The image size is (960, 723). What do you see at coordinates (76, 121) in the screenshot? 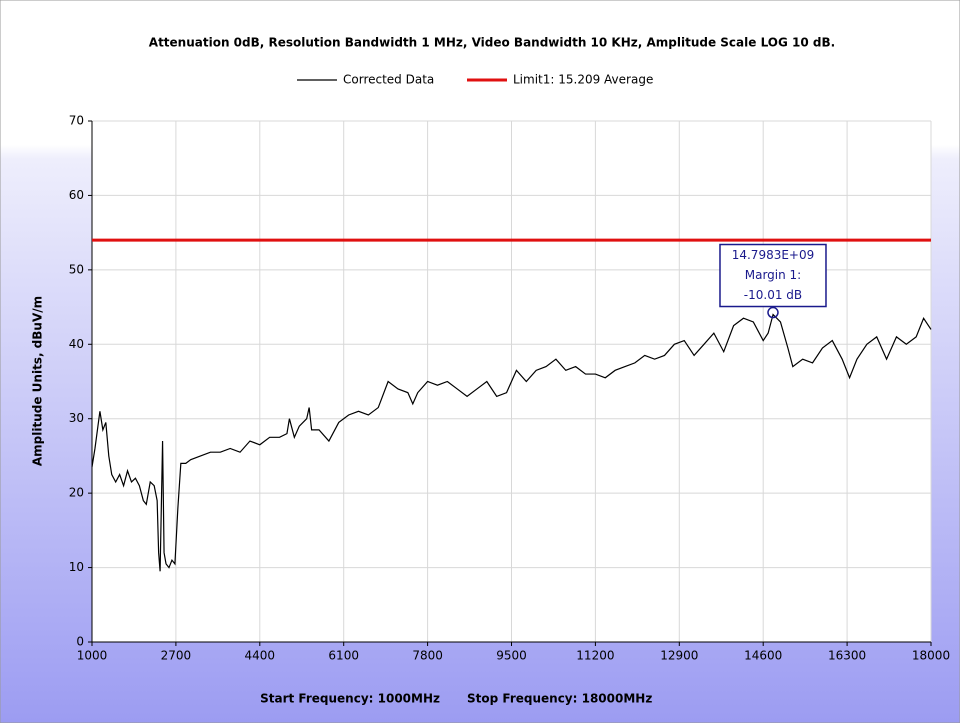
I see `y-tick-label: 70` at bounding box center [76, 121].